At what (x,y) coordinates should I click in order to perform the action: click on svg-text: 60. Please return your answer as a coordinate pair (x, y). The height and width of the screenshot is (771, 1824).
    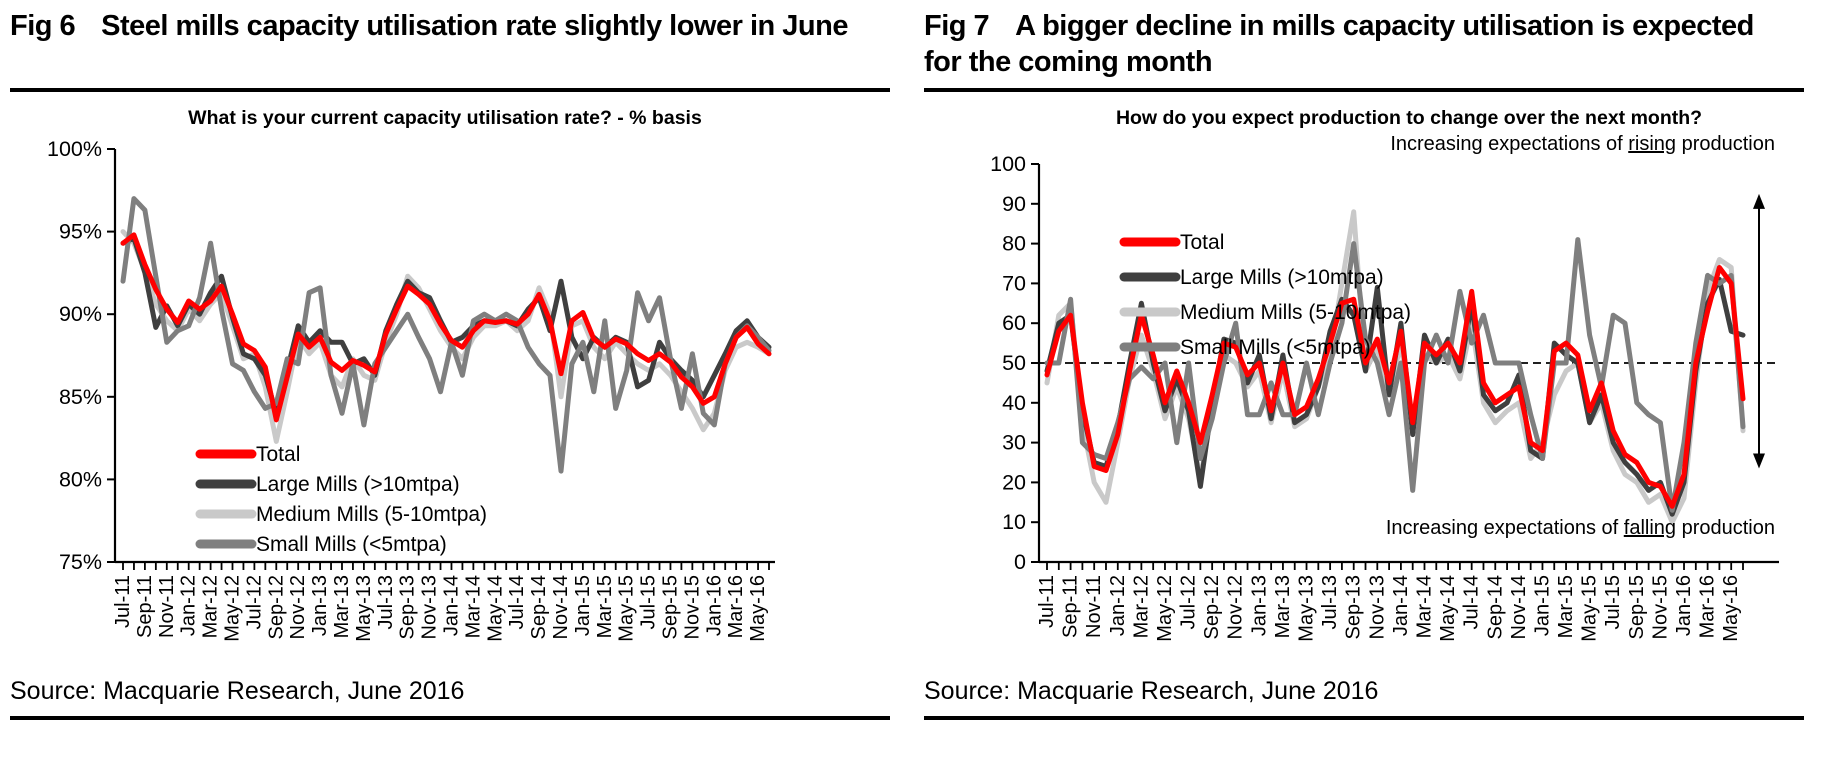
    Looking at the image, I should click on (1014, 323).